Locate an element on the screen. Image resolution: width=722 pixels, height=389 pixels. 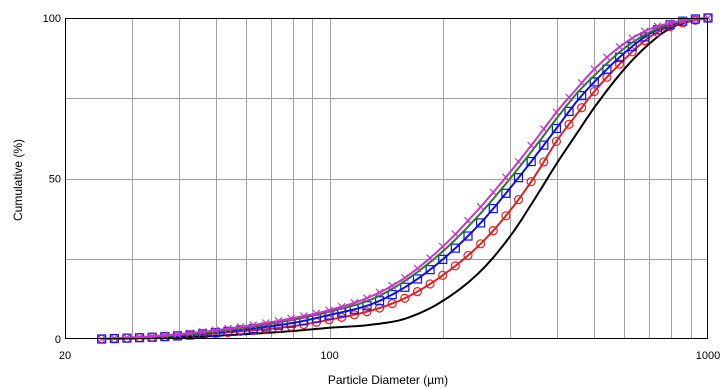
x-axis-title: Particle Diameter (µm) is located at coordinates (388, 380).